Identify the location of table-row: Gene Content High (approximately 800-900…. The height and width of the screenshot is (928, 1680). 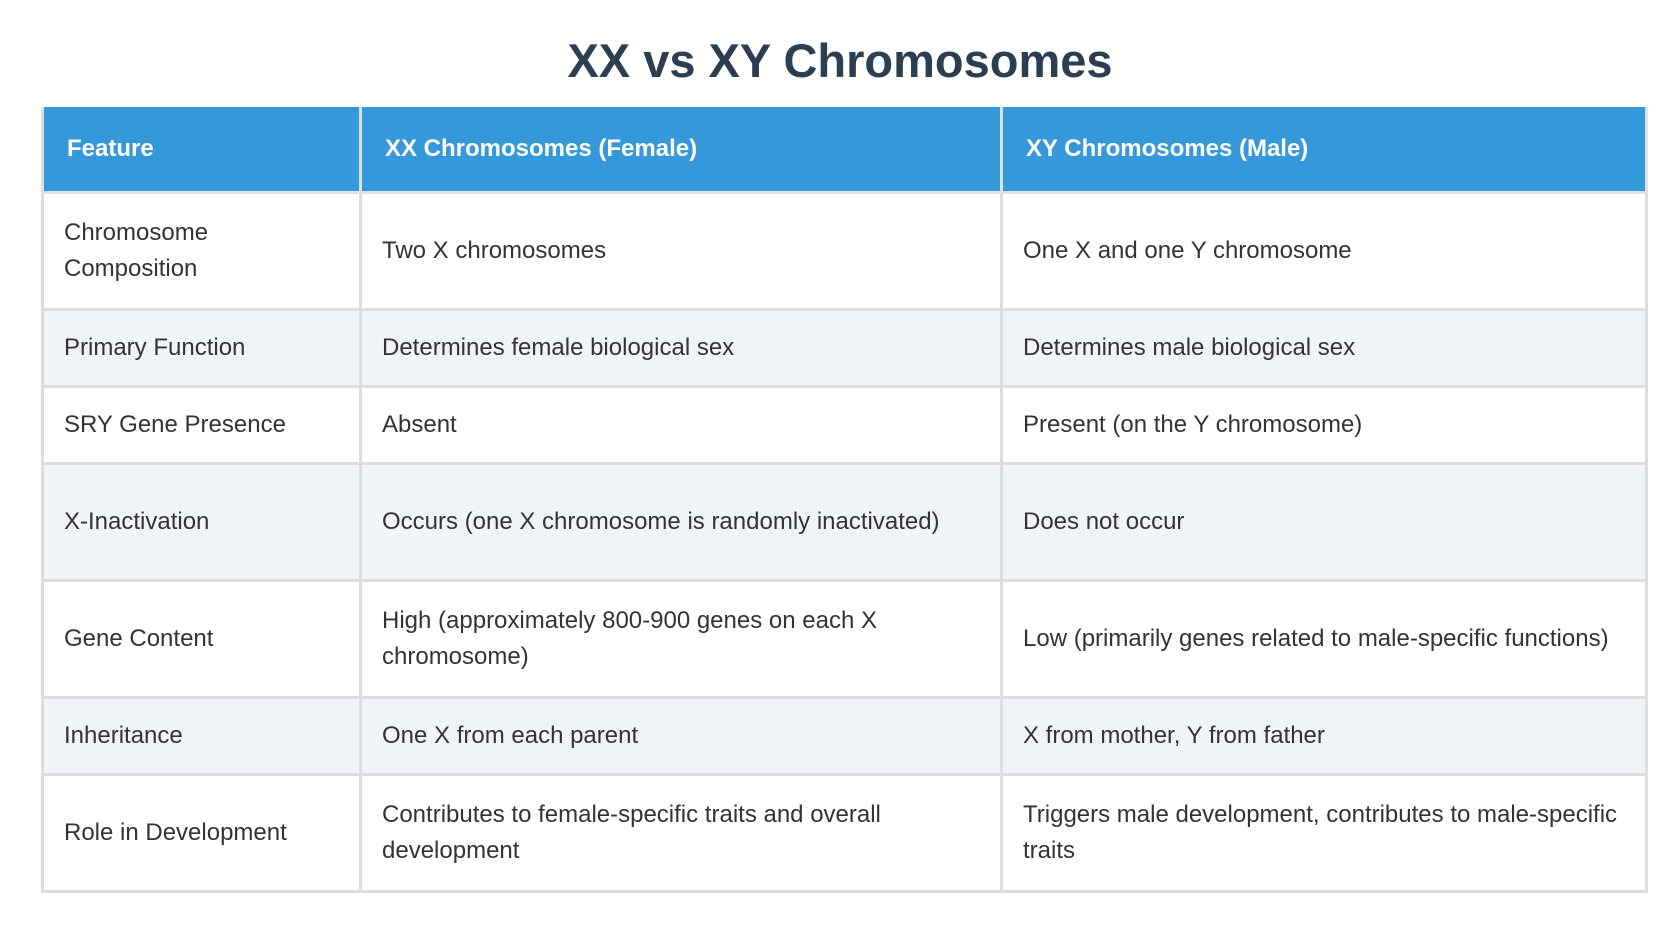
(844, 639).